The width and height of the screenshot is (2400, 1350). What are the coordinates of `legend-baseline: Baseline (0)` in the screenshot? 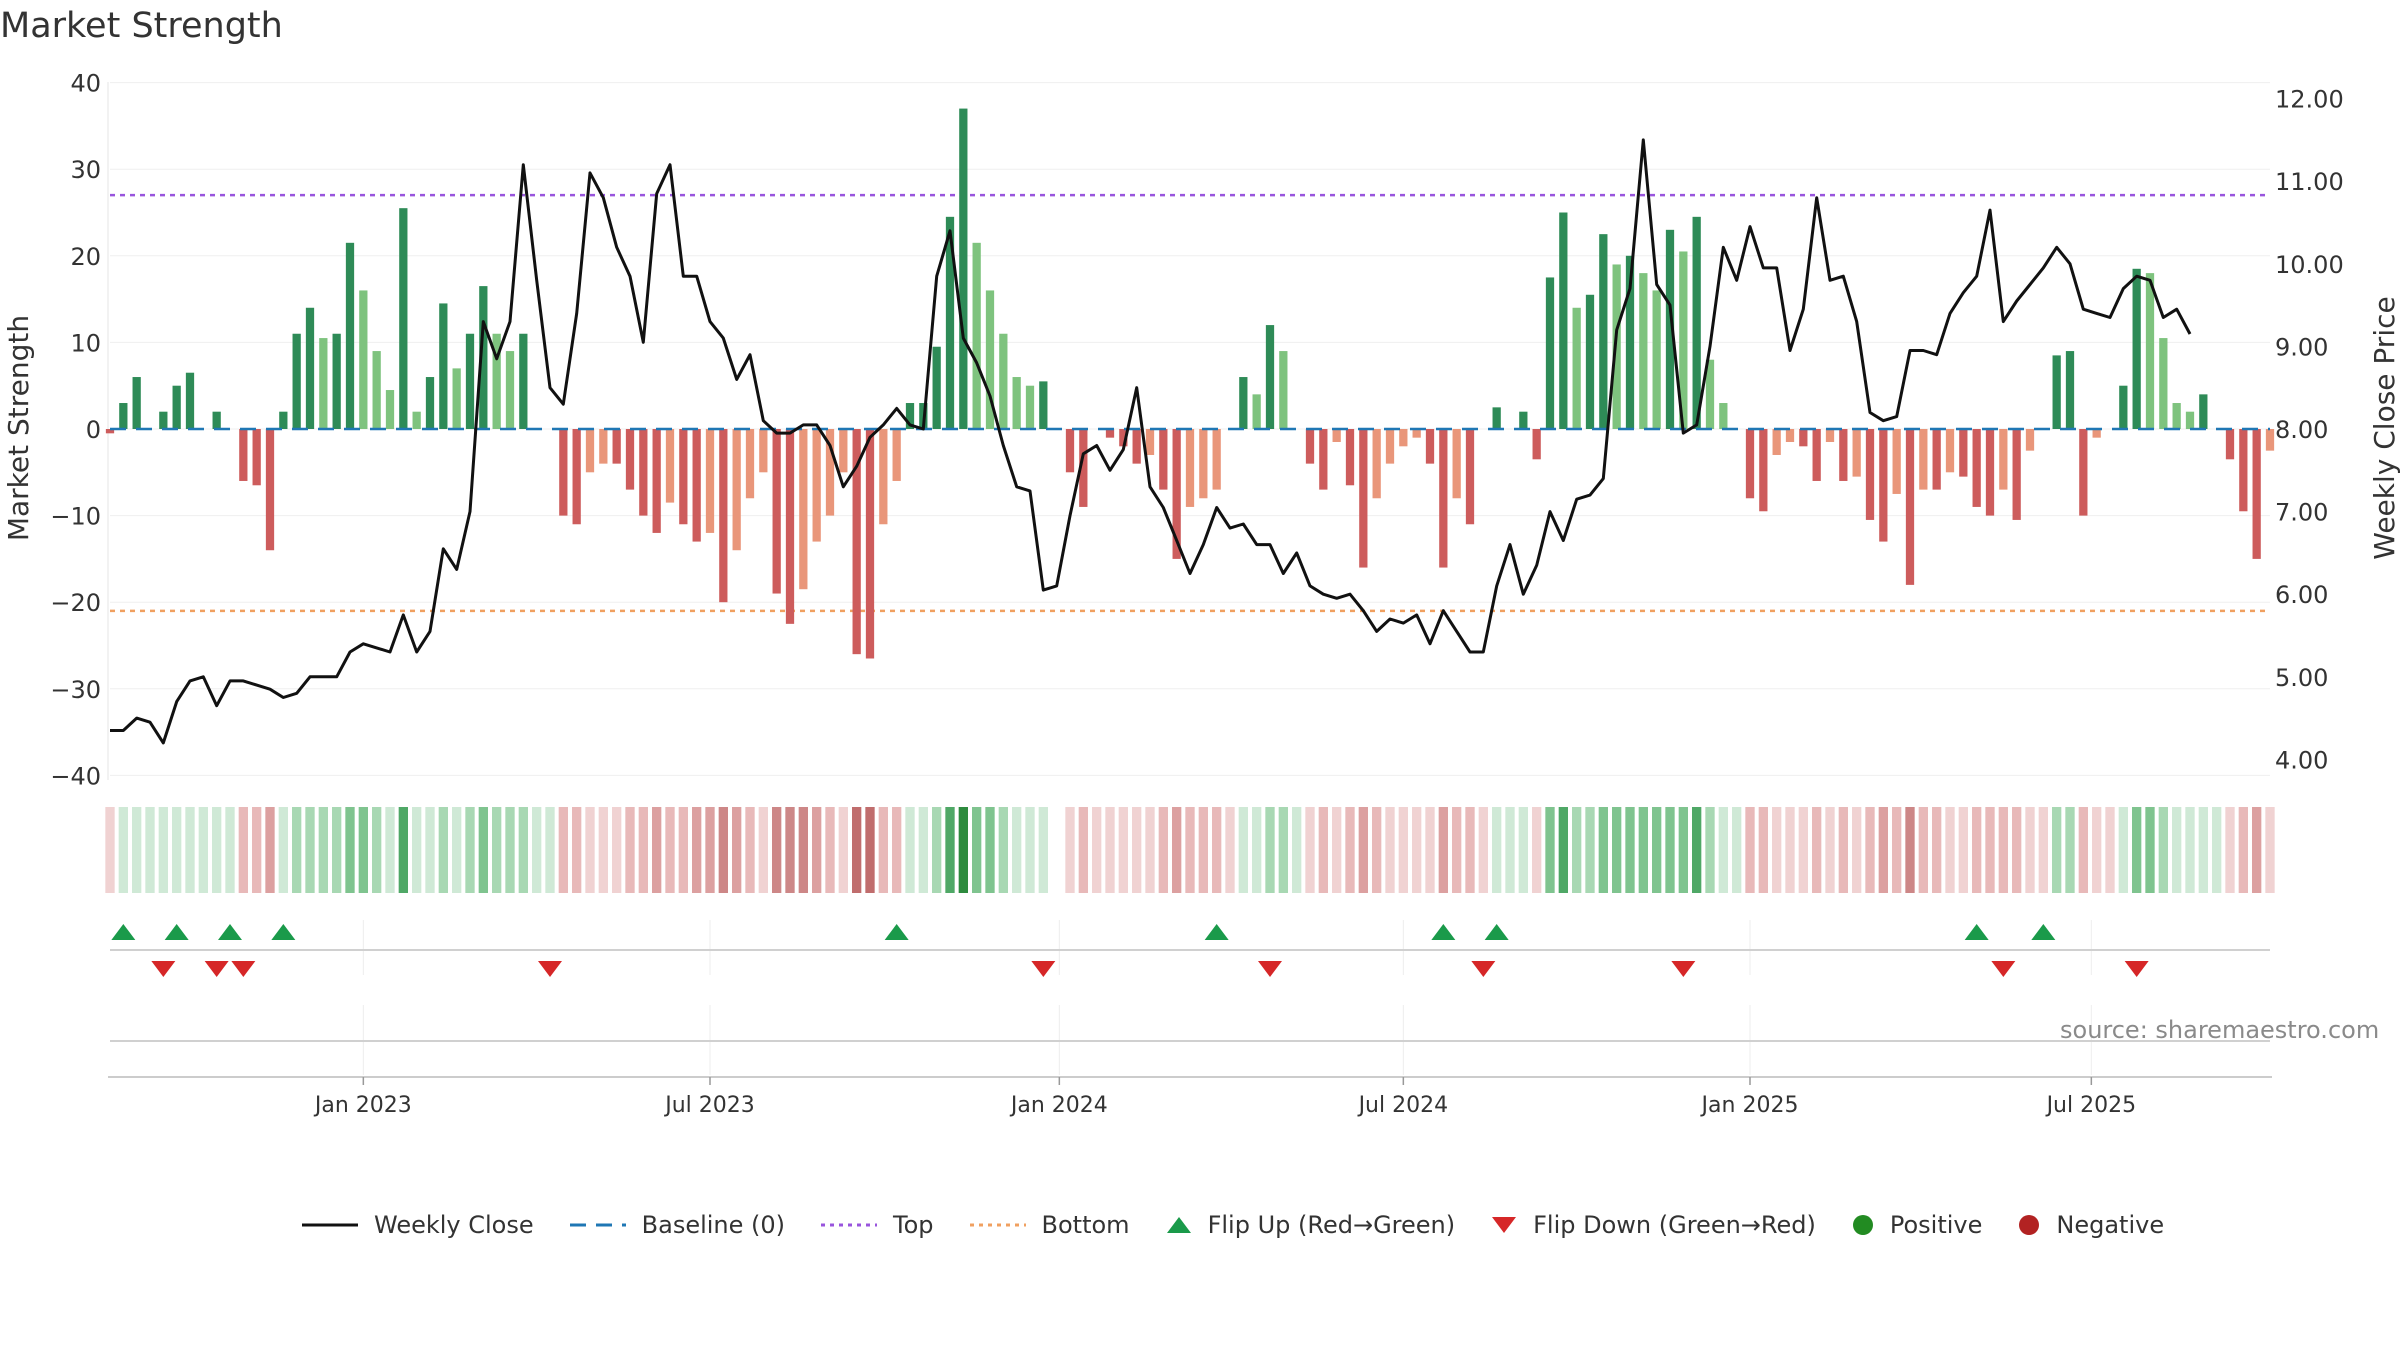 It's located at (676, 1225).